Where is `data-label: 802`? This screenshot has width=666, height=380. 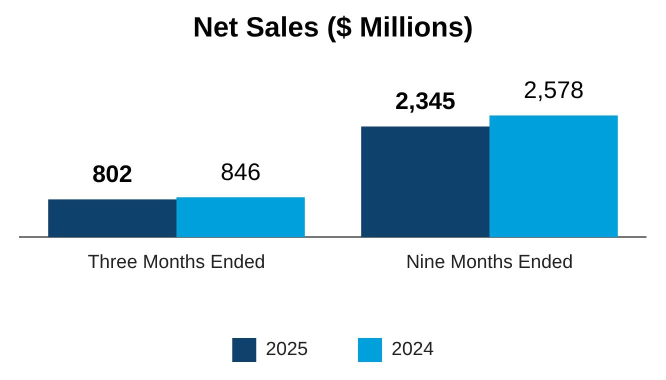 data-label: 802 is located at coordinates (112, 174).